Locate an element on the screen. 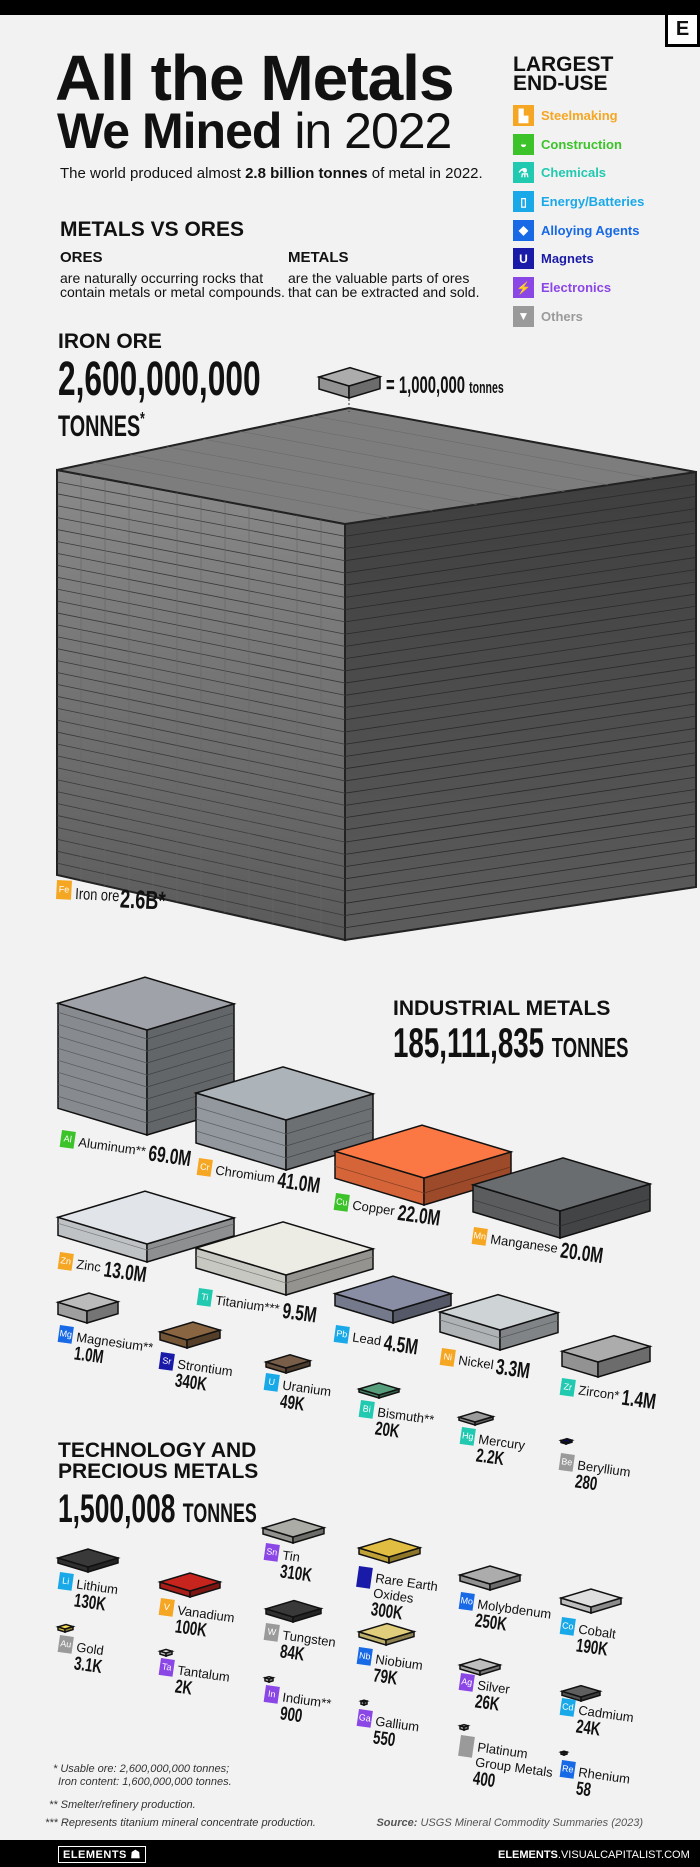  footer-site-link: ELEMENTS.VISUALCAPITALIST.COM is located at coordinates (594, 1855).